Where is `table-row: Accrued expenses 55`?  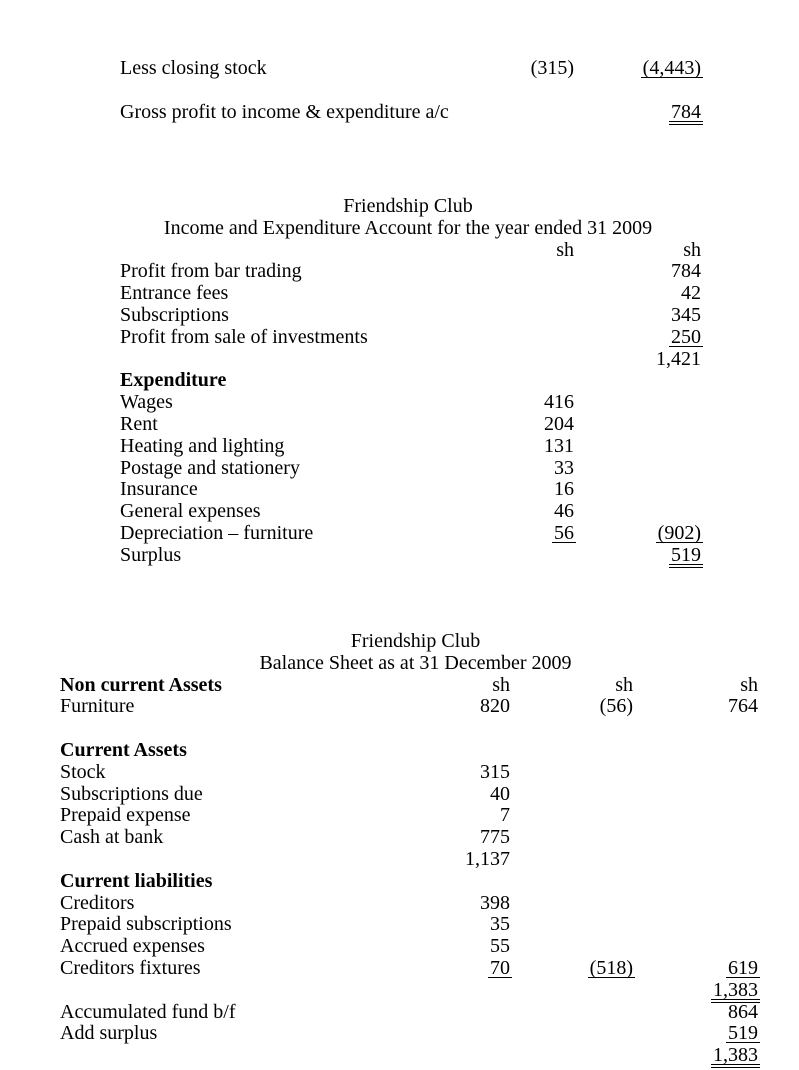 table-row: Accrued expenses 55 is located at coordinates (399, 946).